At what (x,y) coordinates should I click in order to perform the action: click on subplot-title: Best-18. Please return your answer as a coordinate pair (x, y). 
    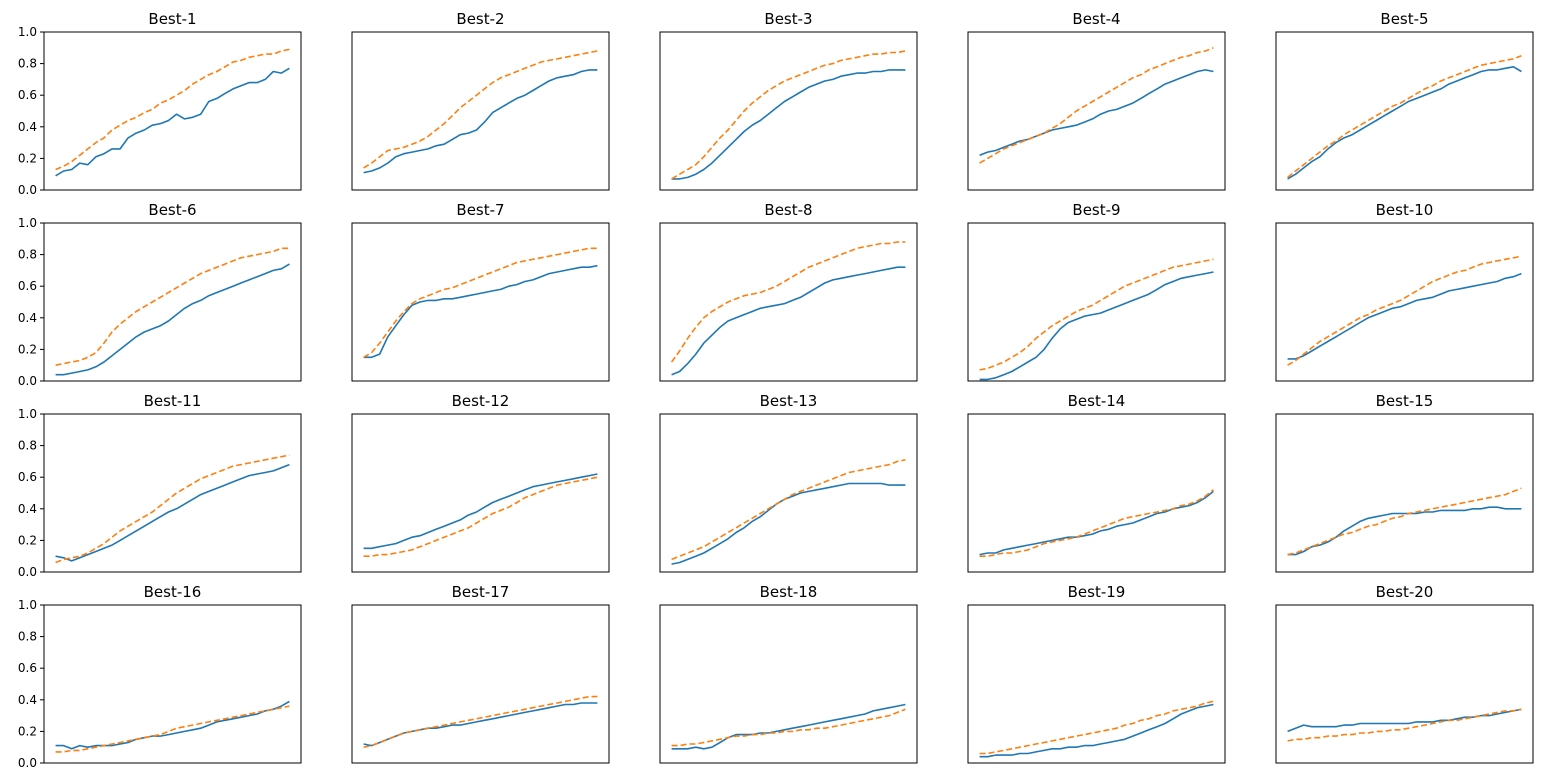
    Looking at the image, I should click on (789, 592).